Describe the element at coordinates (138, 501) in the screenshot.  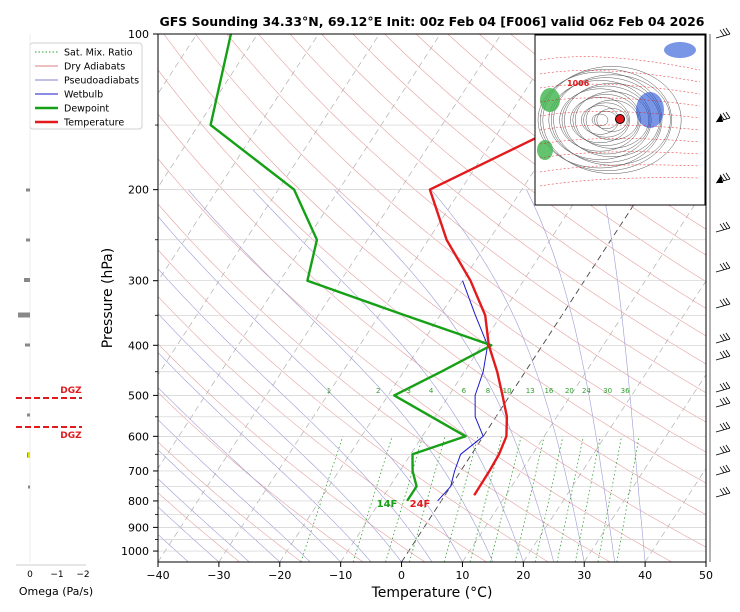
I see `y-tick-label: 800` at that location.